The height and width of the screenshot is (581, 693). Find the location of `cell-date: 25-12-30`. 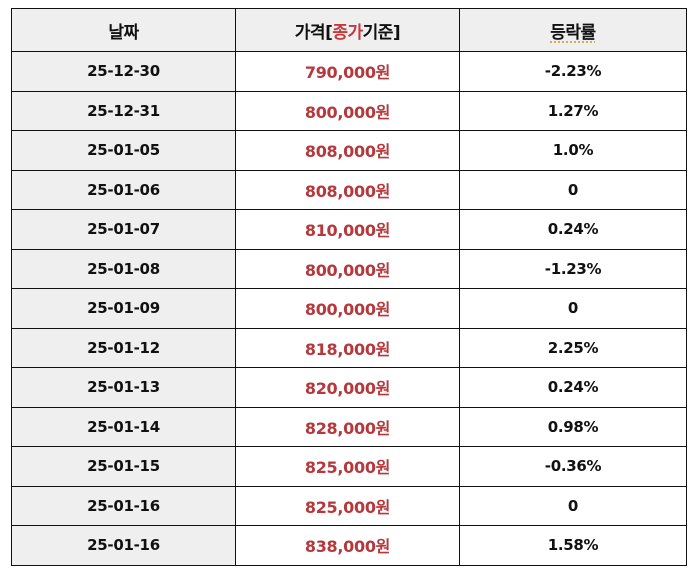

cell-date: 25-12-30 is located at coordinates (123, 71).